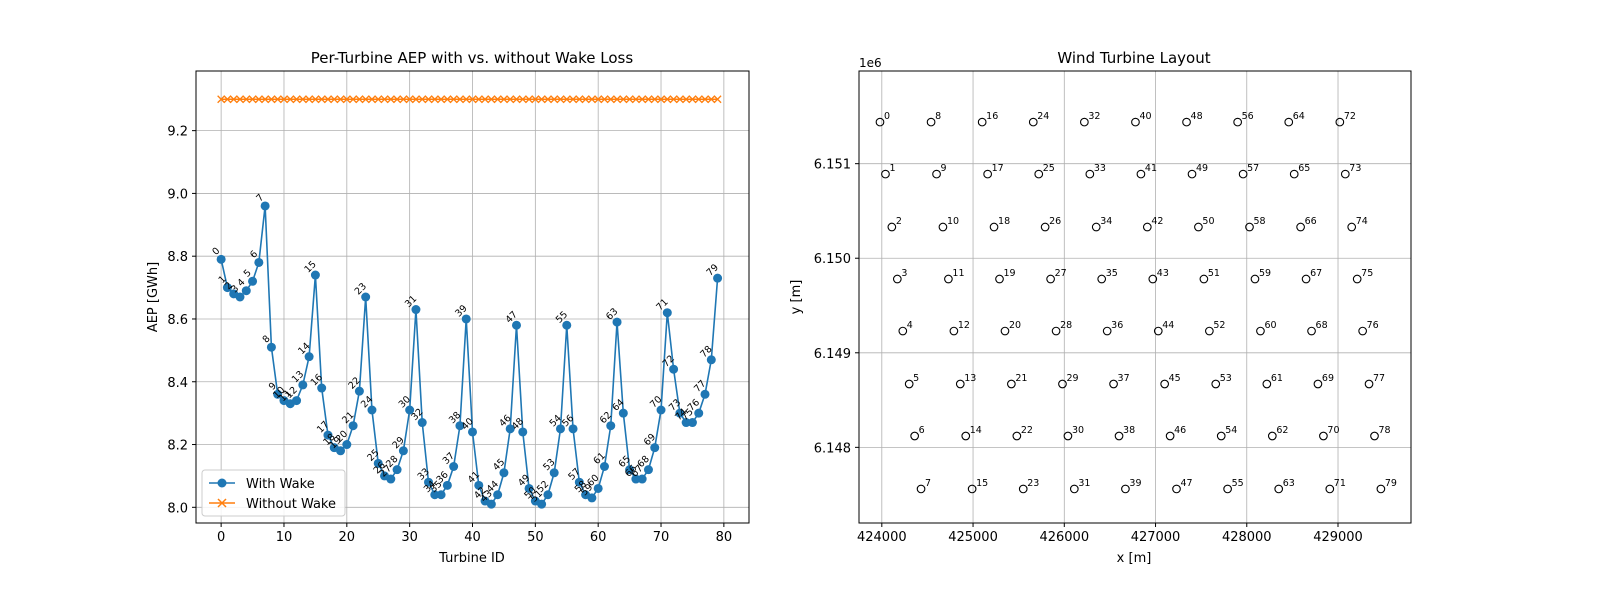 The width and height of the screenshot is (1600, 600). What do you see at coordinates (724, 537) in the screenshot?
I see `aep-xtick-label: 80` at bounding box center [724, 537].